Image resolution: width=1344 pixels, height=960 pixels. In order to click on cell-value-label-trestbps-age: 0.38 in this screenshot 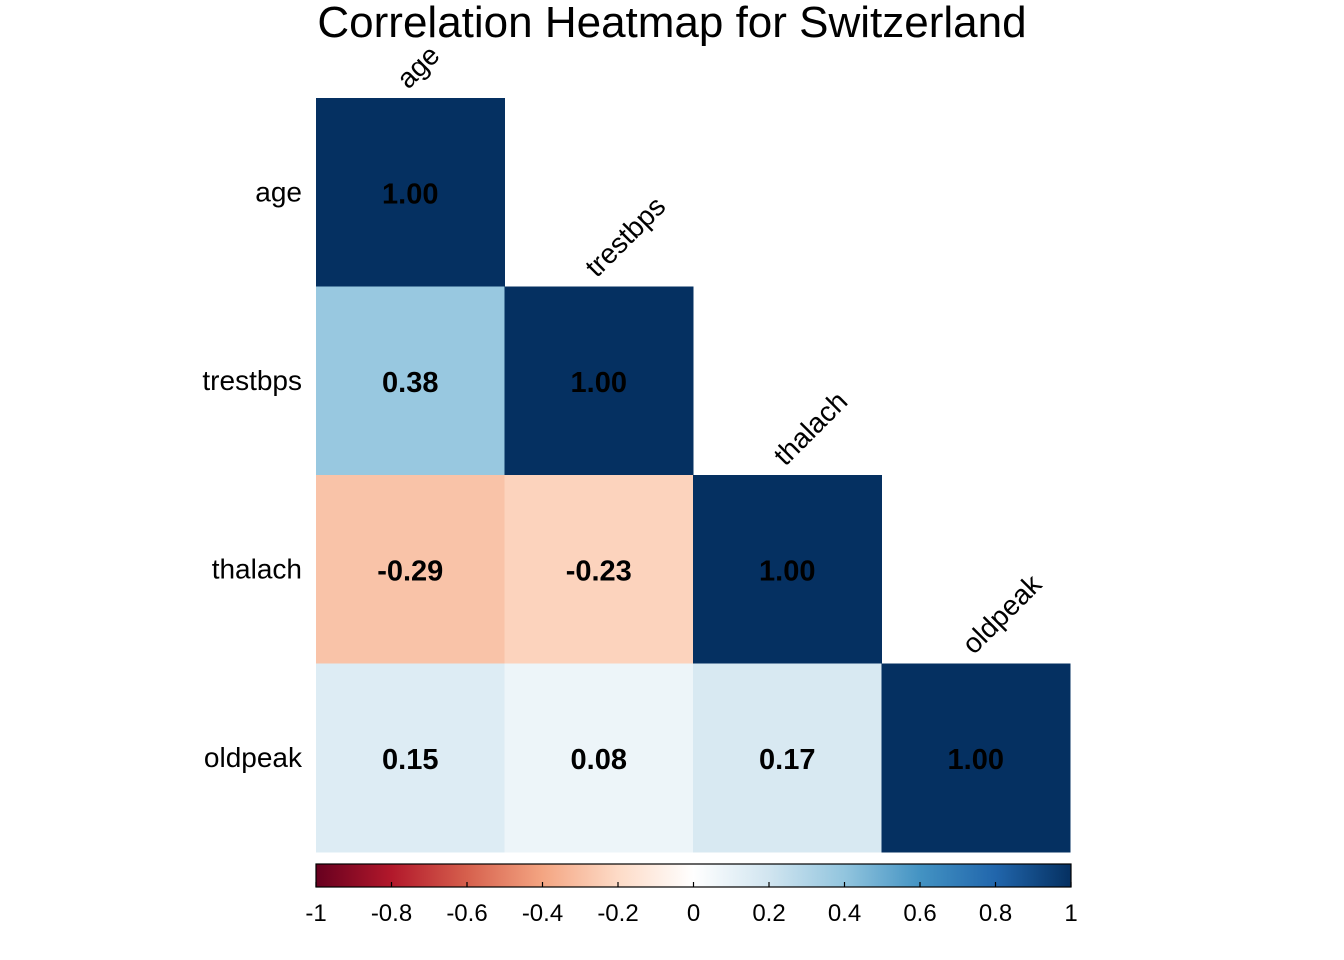, I will do `click(410, 383)`.